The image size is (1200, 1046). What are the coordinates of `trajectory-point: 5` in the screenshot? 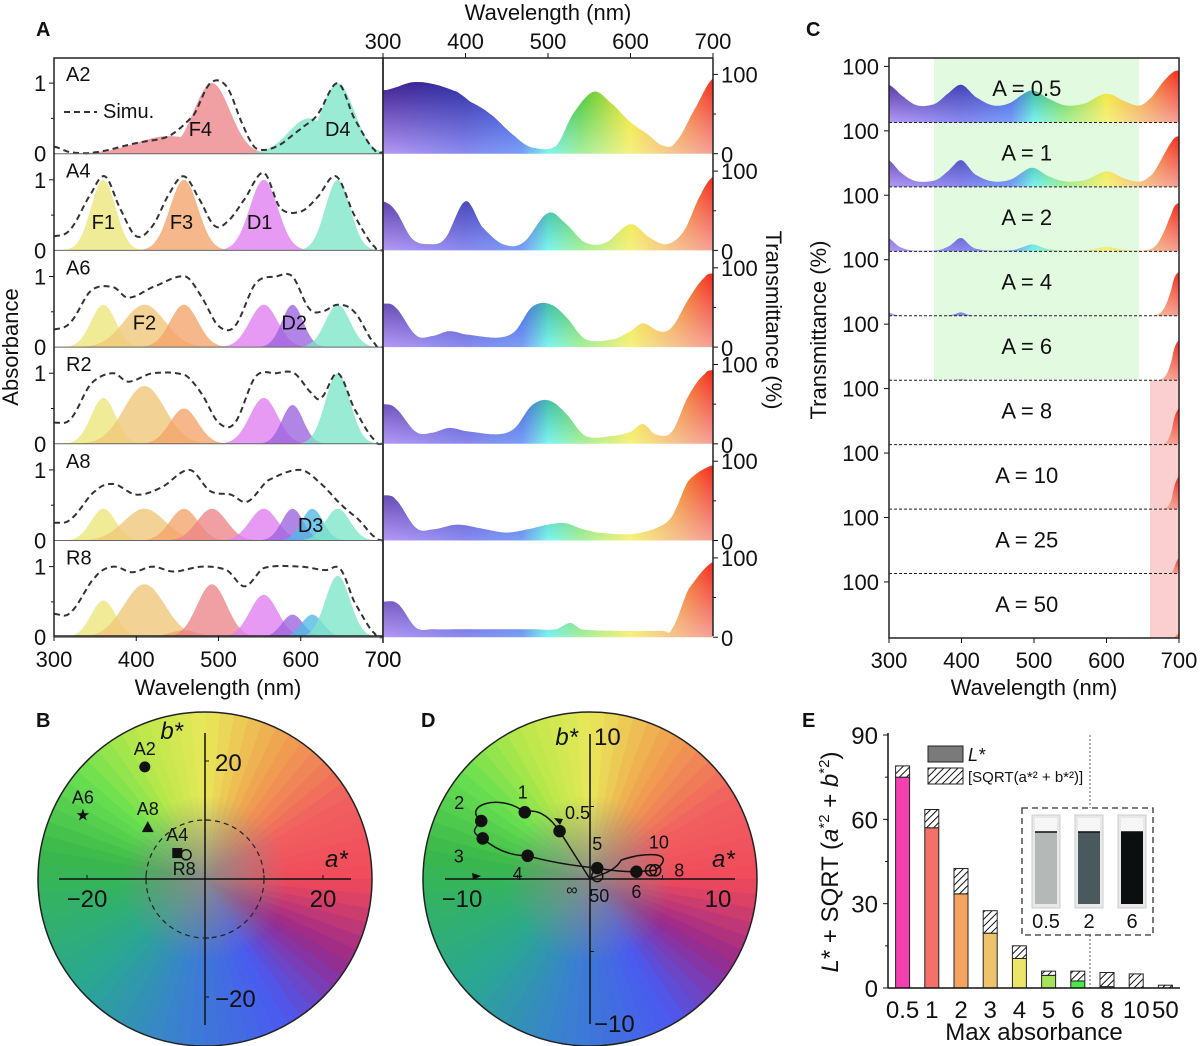 It's located at (597, 854).